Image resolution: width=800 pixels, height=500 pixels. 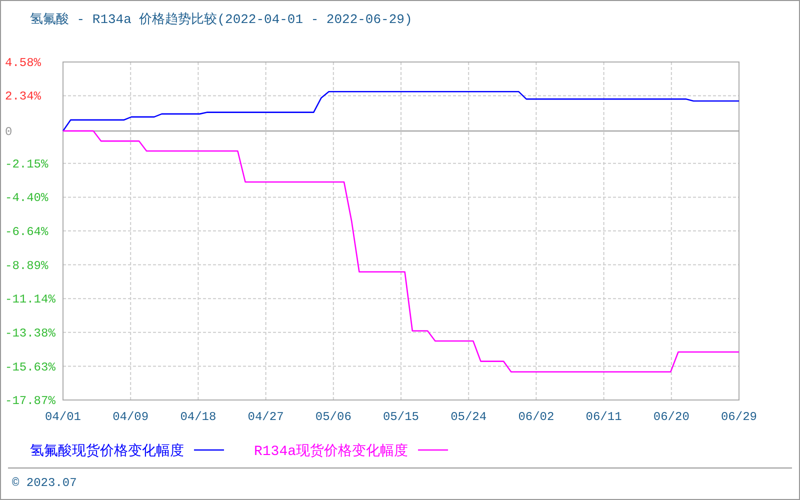 What do you see at coordinates (739, 417) in the screenshot?
I see `x-tick-label: 06/29` at bounding box center [739, 417].